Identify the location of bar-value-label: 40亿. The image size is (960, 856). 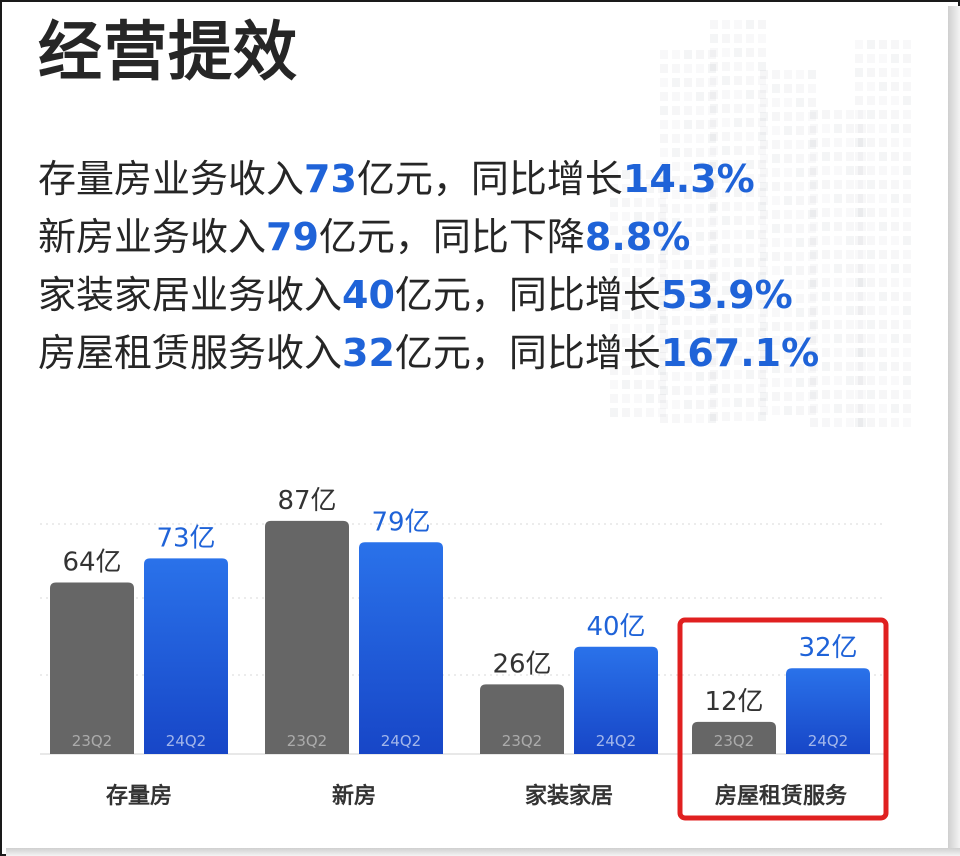
(615, 627).